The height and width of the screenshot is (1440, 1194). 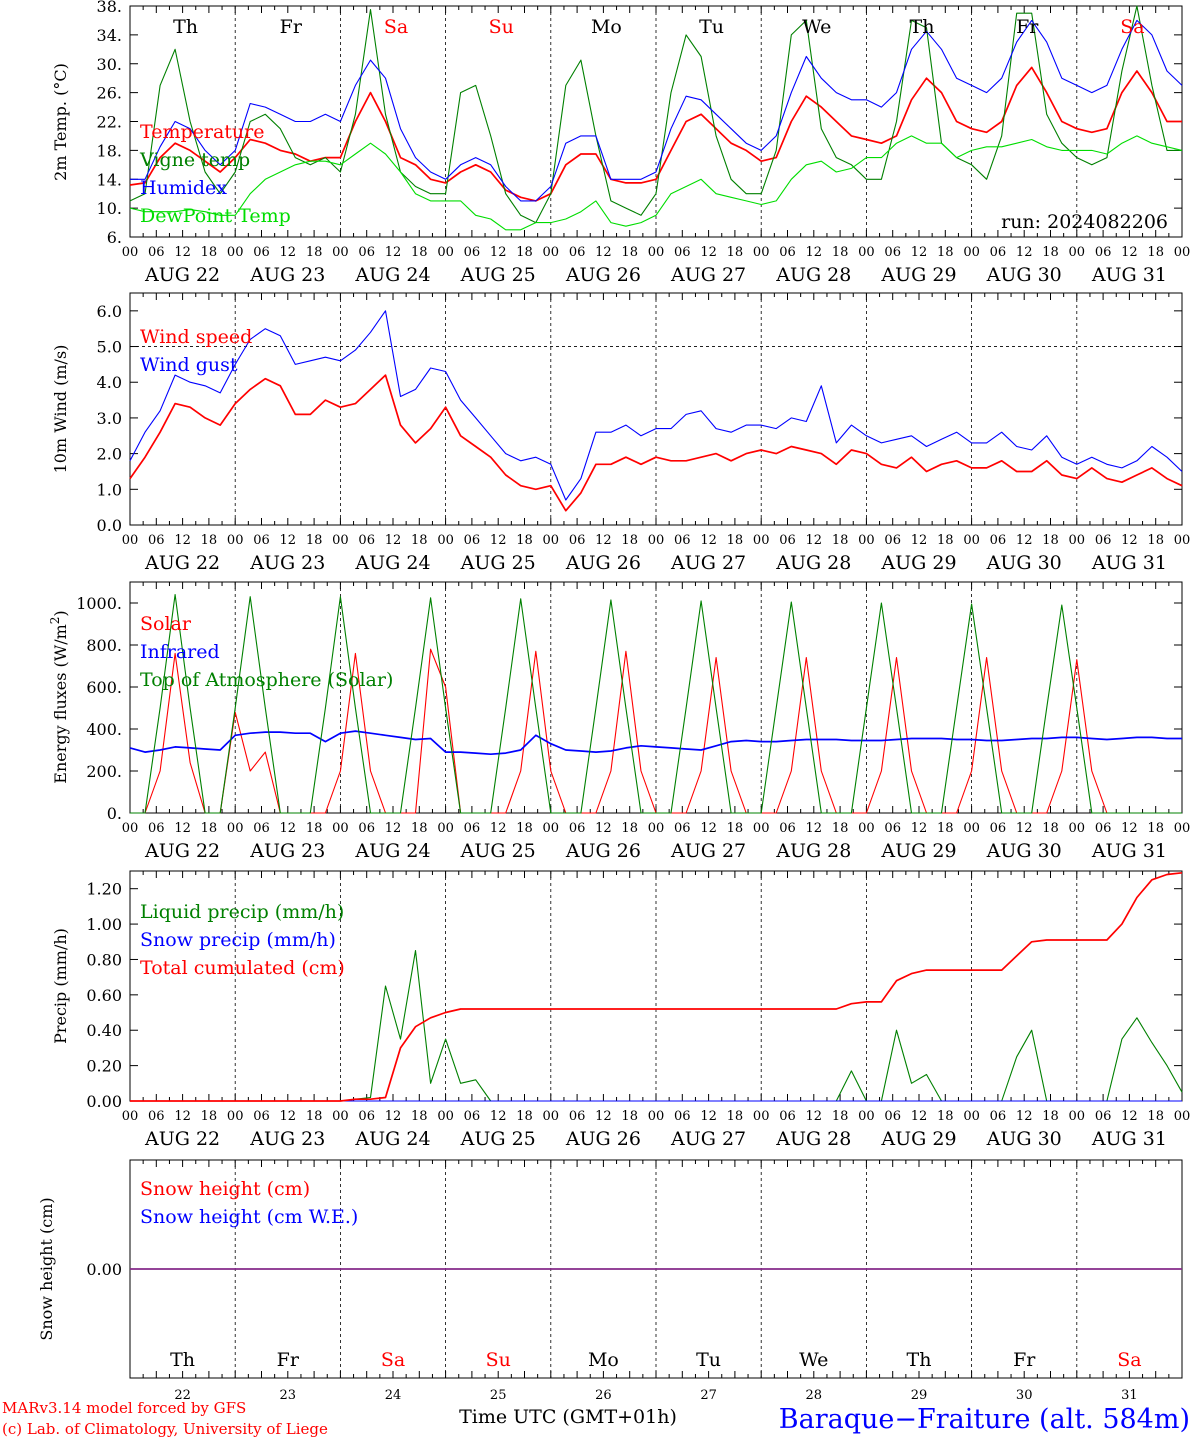 What do you see at coordinates (242, 968) in the screenshot?
I see `legend-total-cumulated-cm-: Total cumulated (cm)` at bounding box center [242, 968].